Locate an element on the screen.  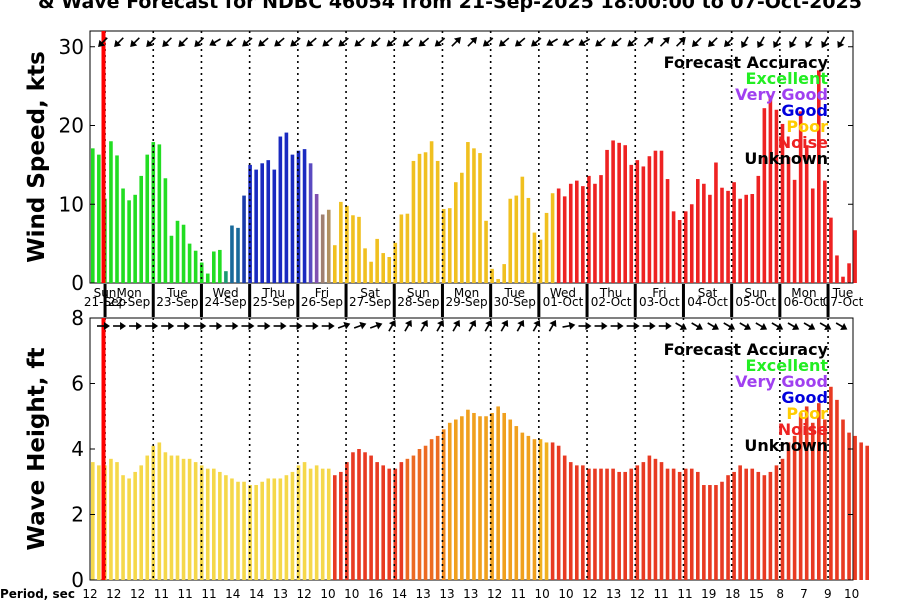
day-date-label: 27-Sep is located at coordinates (370, 302).